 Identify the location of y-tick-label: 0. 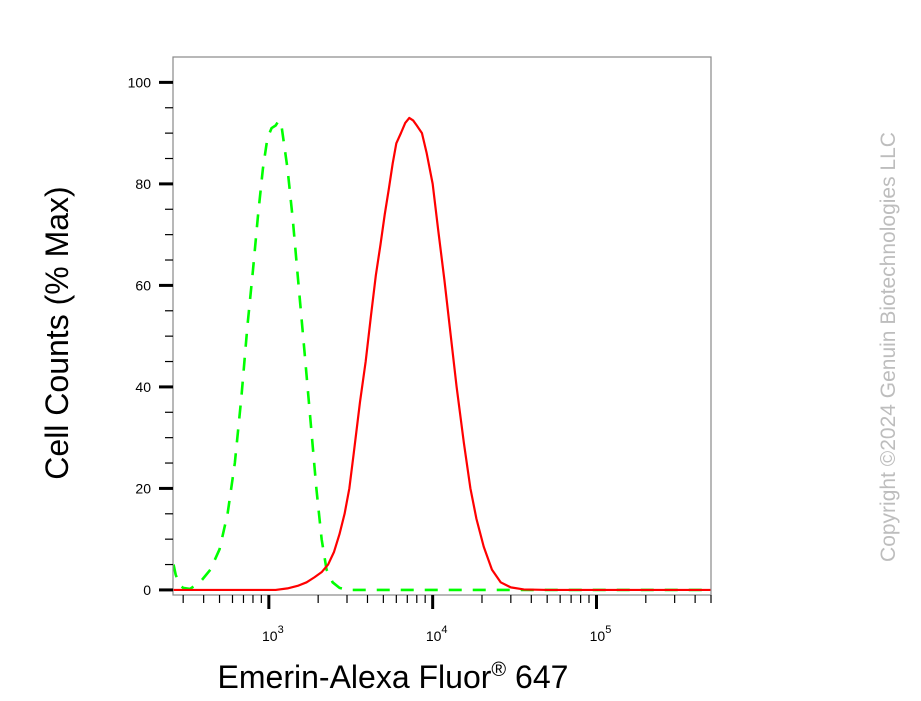
(147, 590).